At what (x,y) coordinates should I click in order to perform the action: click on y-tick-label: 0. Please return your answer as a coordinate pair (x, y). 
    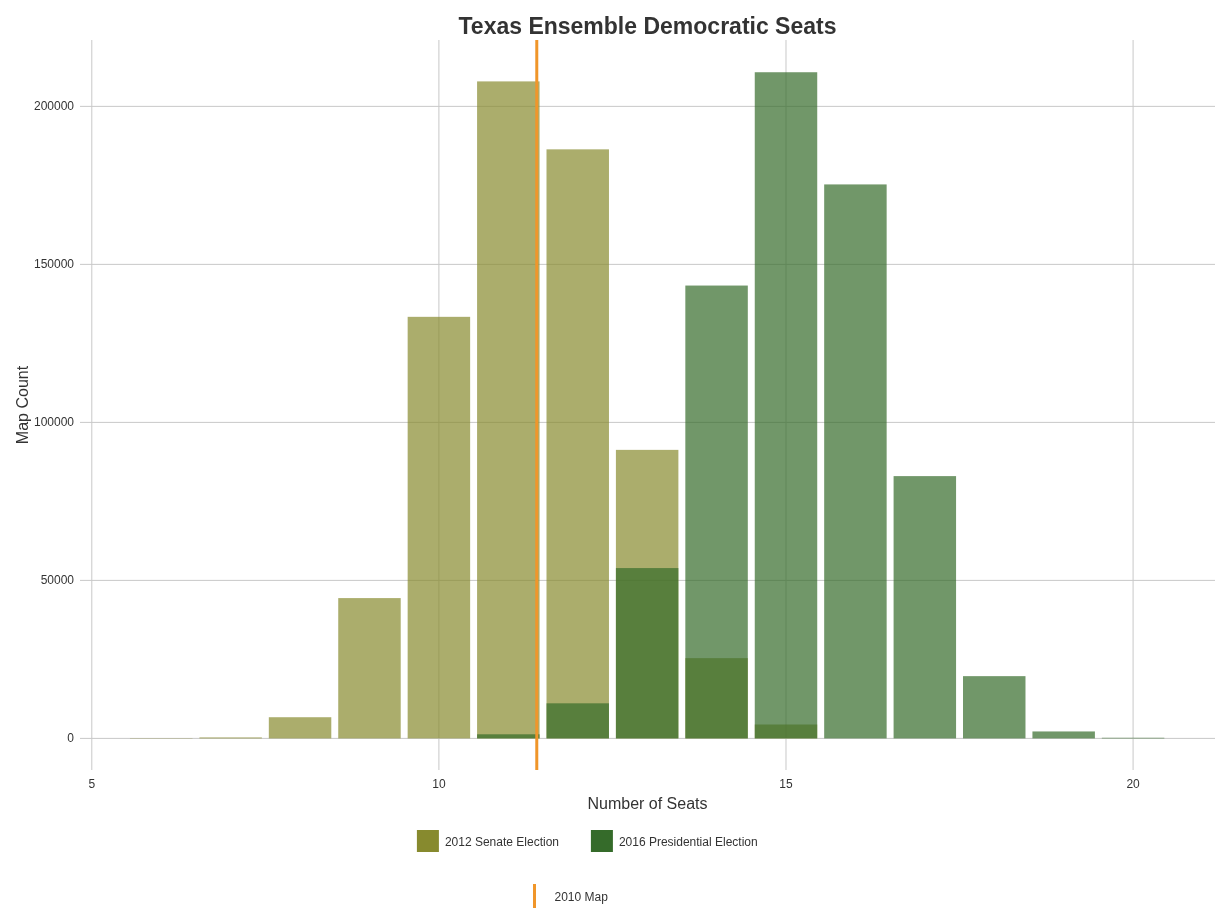
    Looking at the image, I should click on (71, 738).